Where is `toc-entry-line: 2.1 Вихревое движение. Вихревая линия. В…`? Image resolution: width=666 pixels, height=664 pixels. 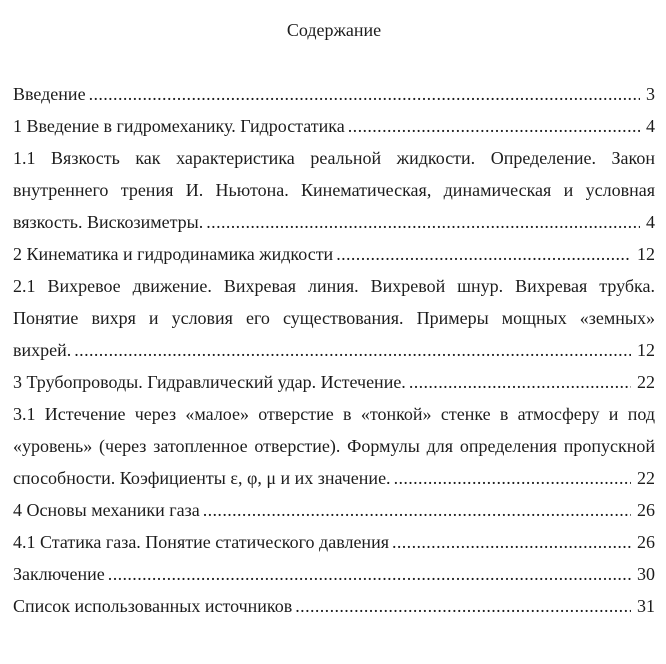 toc-entry-line: 2.1 Вихревое движение. Вихревая линия. В… is located at coordinates (334, 286).